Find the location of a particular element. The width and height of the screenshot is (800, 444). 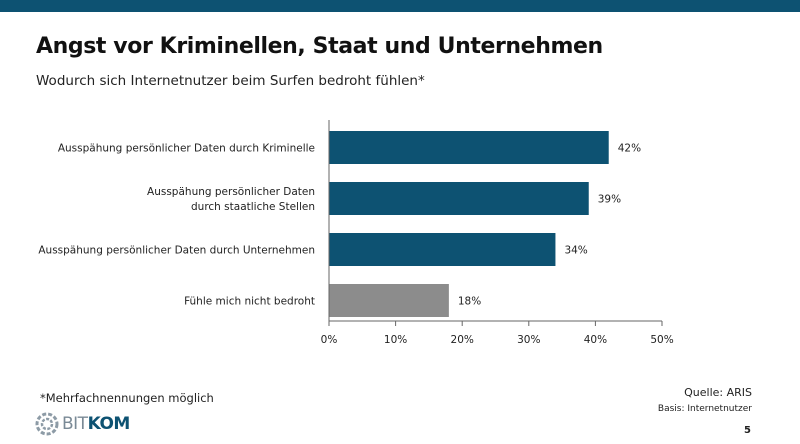

logo-text-kom: KOM is located at coordinates (109, 424).